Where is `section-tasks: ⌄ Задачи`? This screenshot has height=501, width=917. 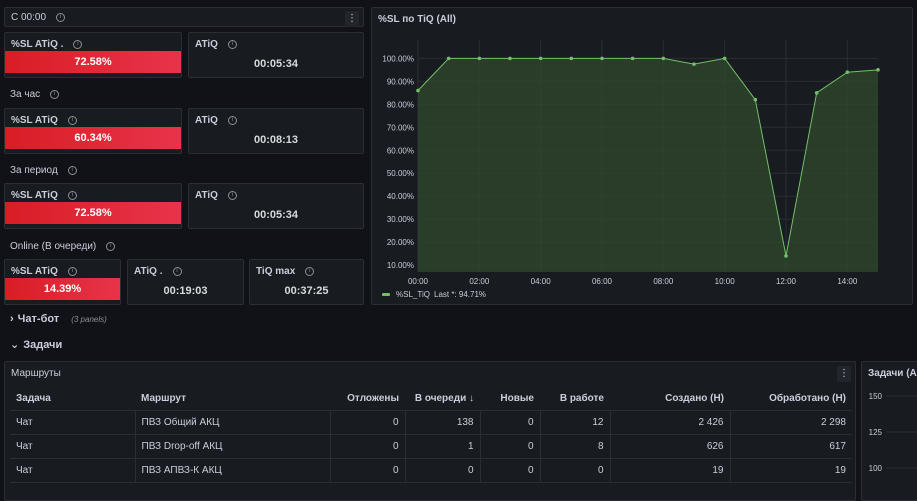
section-tasks: ⌄ Задачи is located at coordinates (36, 345).